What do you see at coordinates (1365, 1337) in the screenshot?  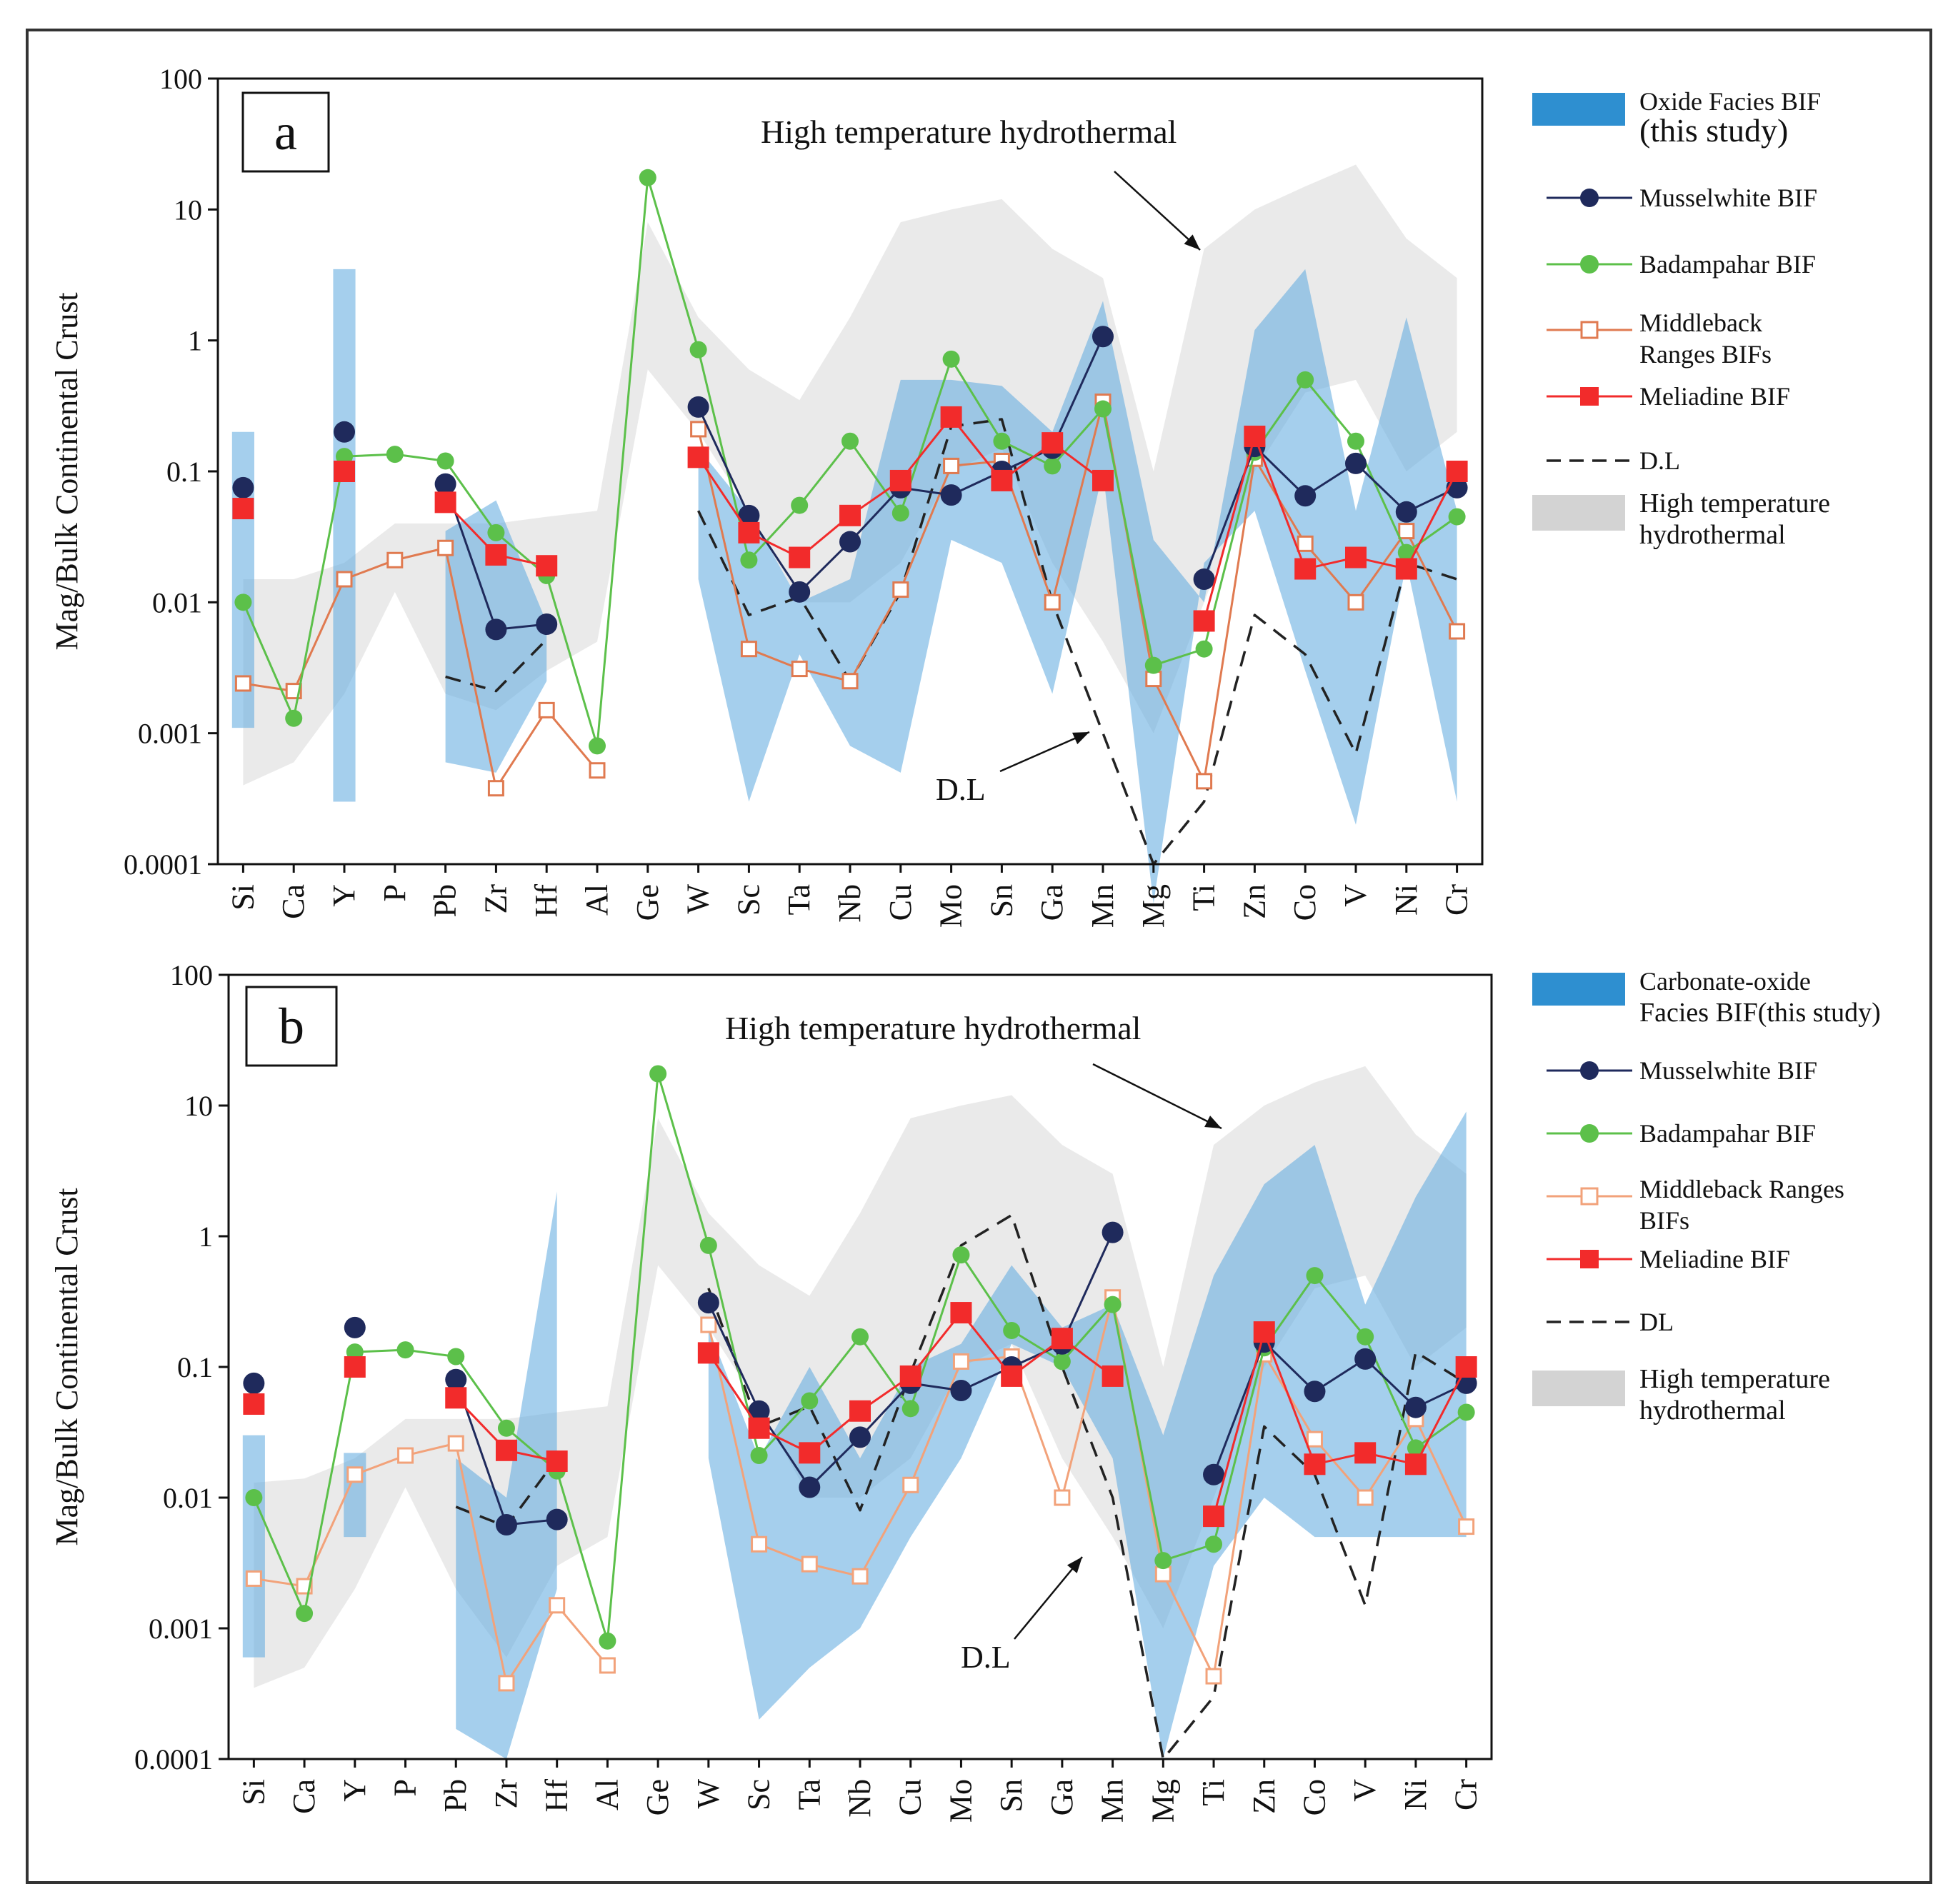 I see `badampahar-marker-V` at bounding box center [1365, 1337].